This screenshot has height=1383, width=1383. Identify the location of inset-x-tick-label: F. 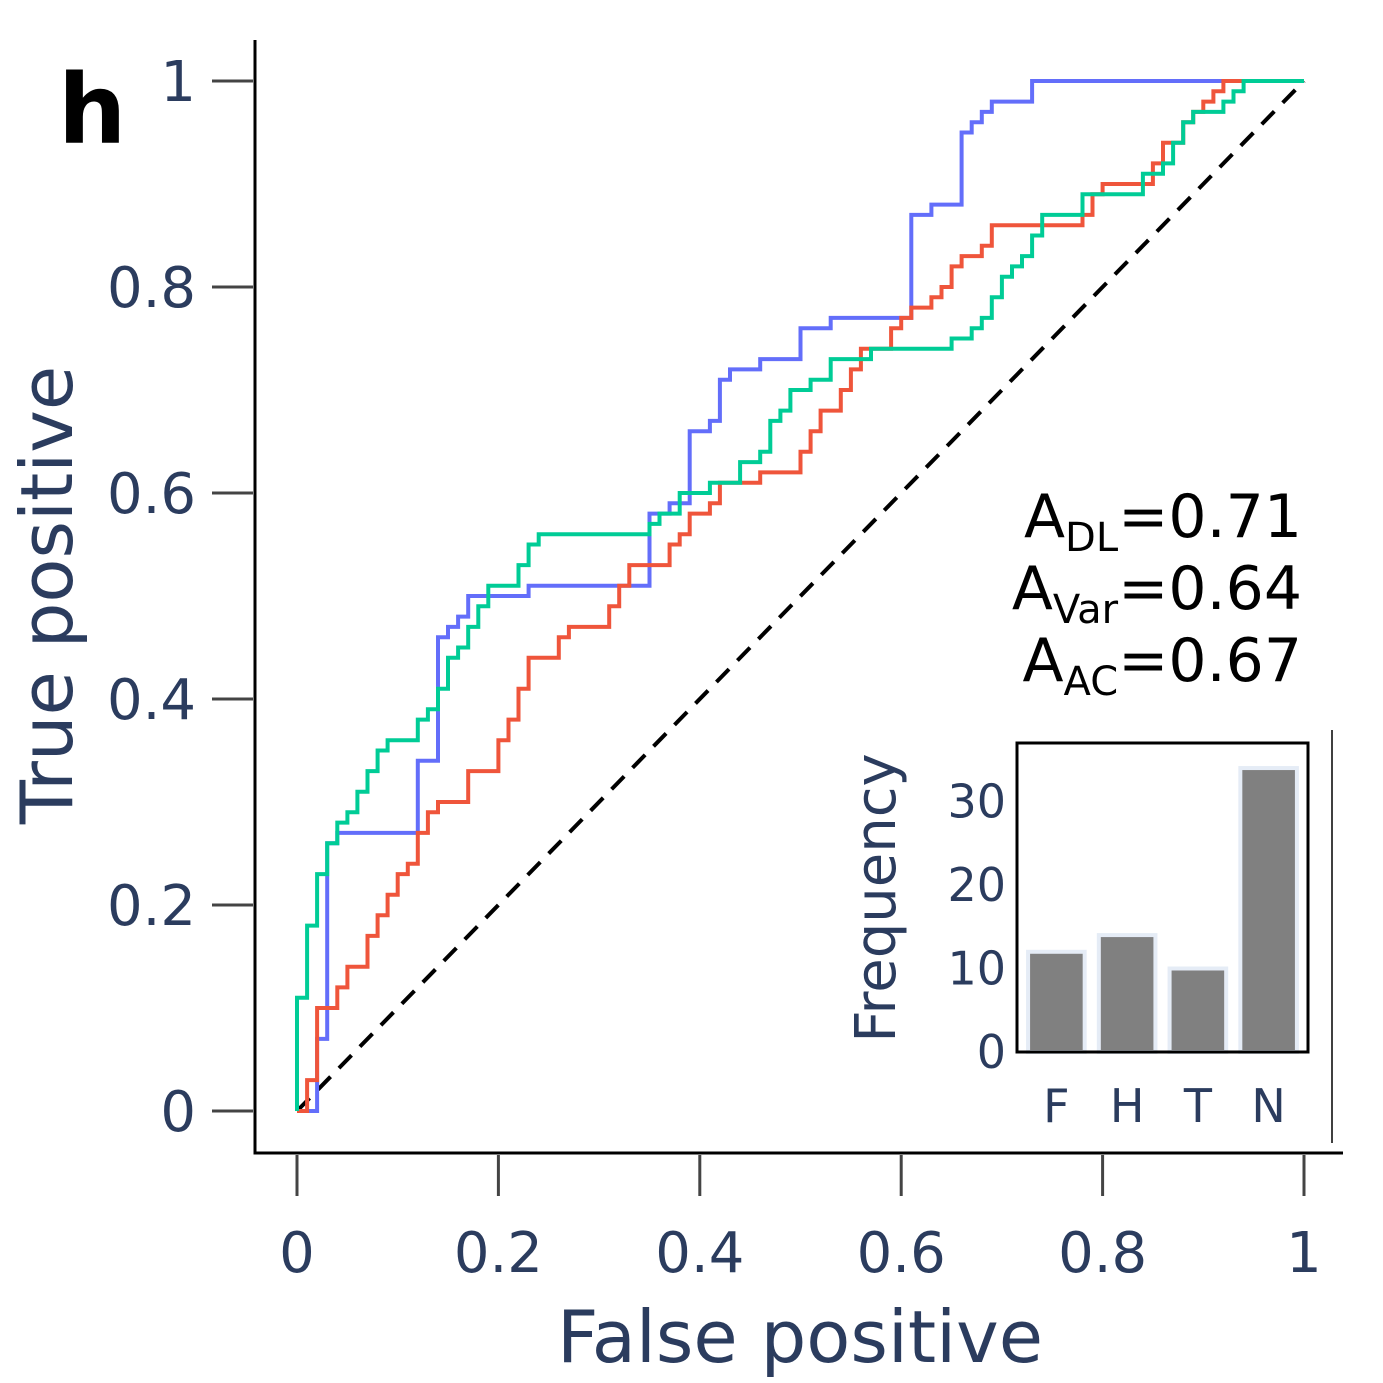
(1056, 1106).